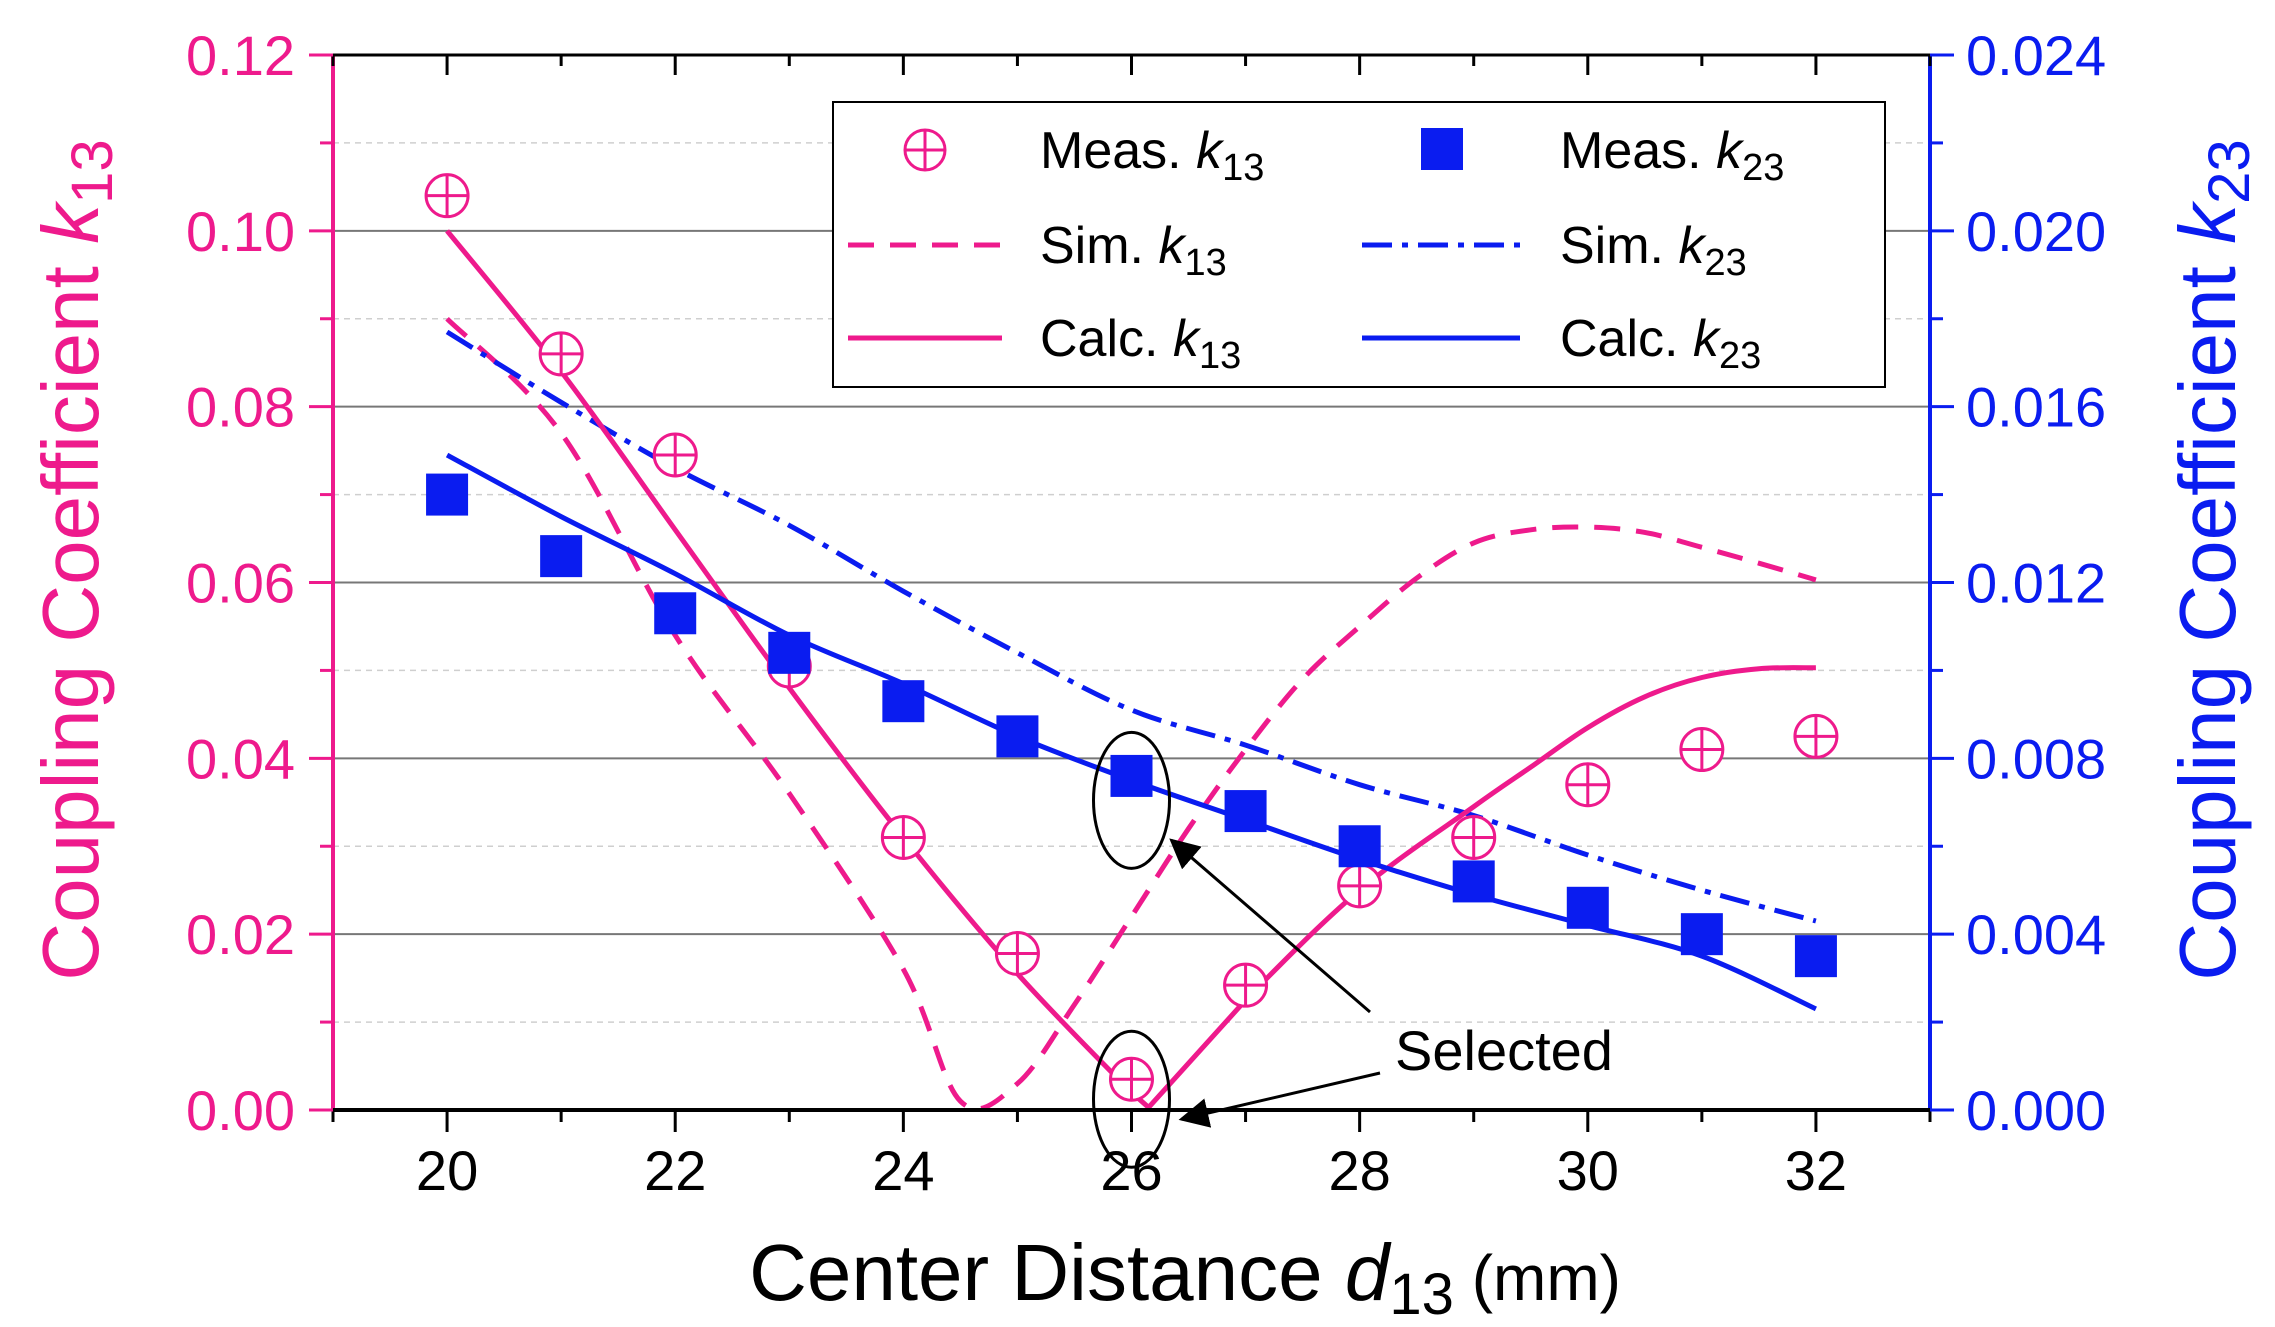 Image resolution: width=2275 pixels, height=1327 pixels. What do you see at coordinates (2207, 222) in the screenshot?
I see `y-right-axis-label-var: k` at bounding box center [2207, 222].